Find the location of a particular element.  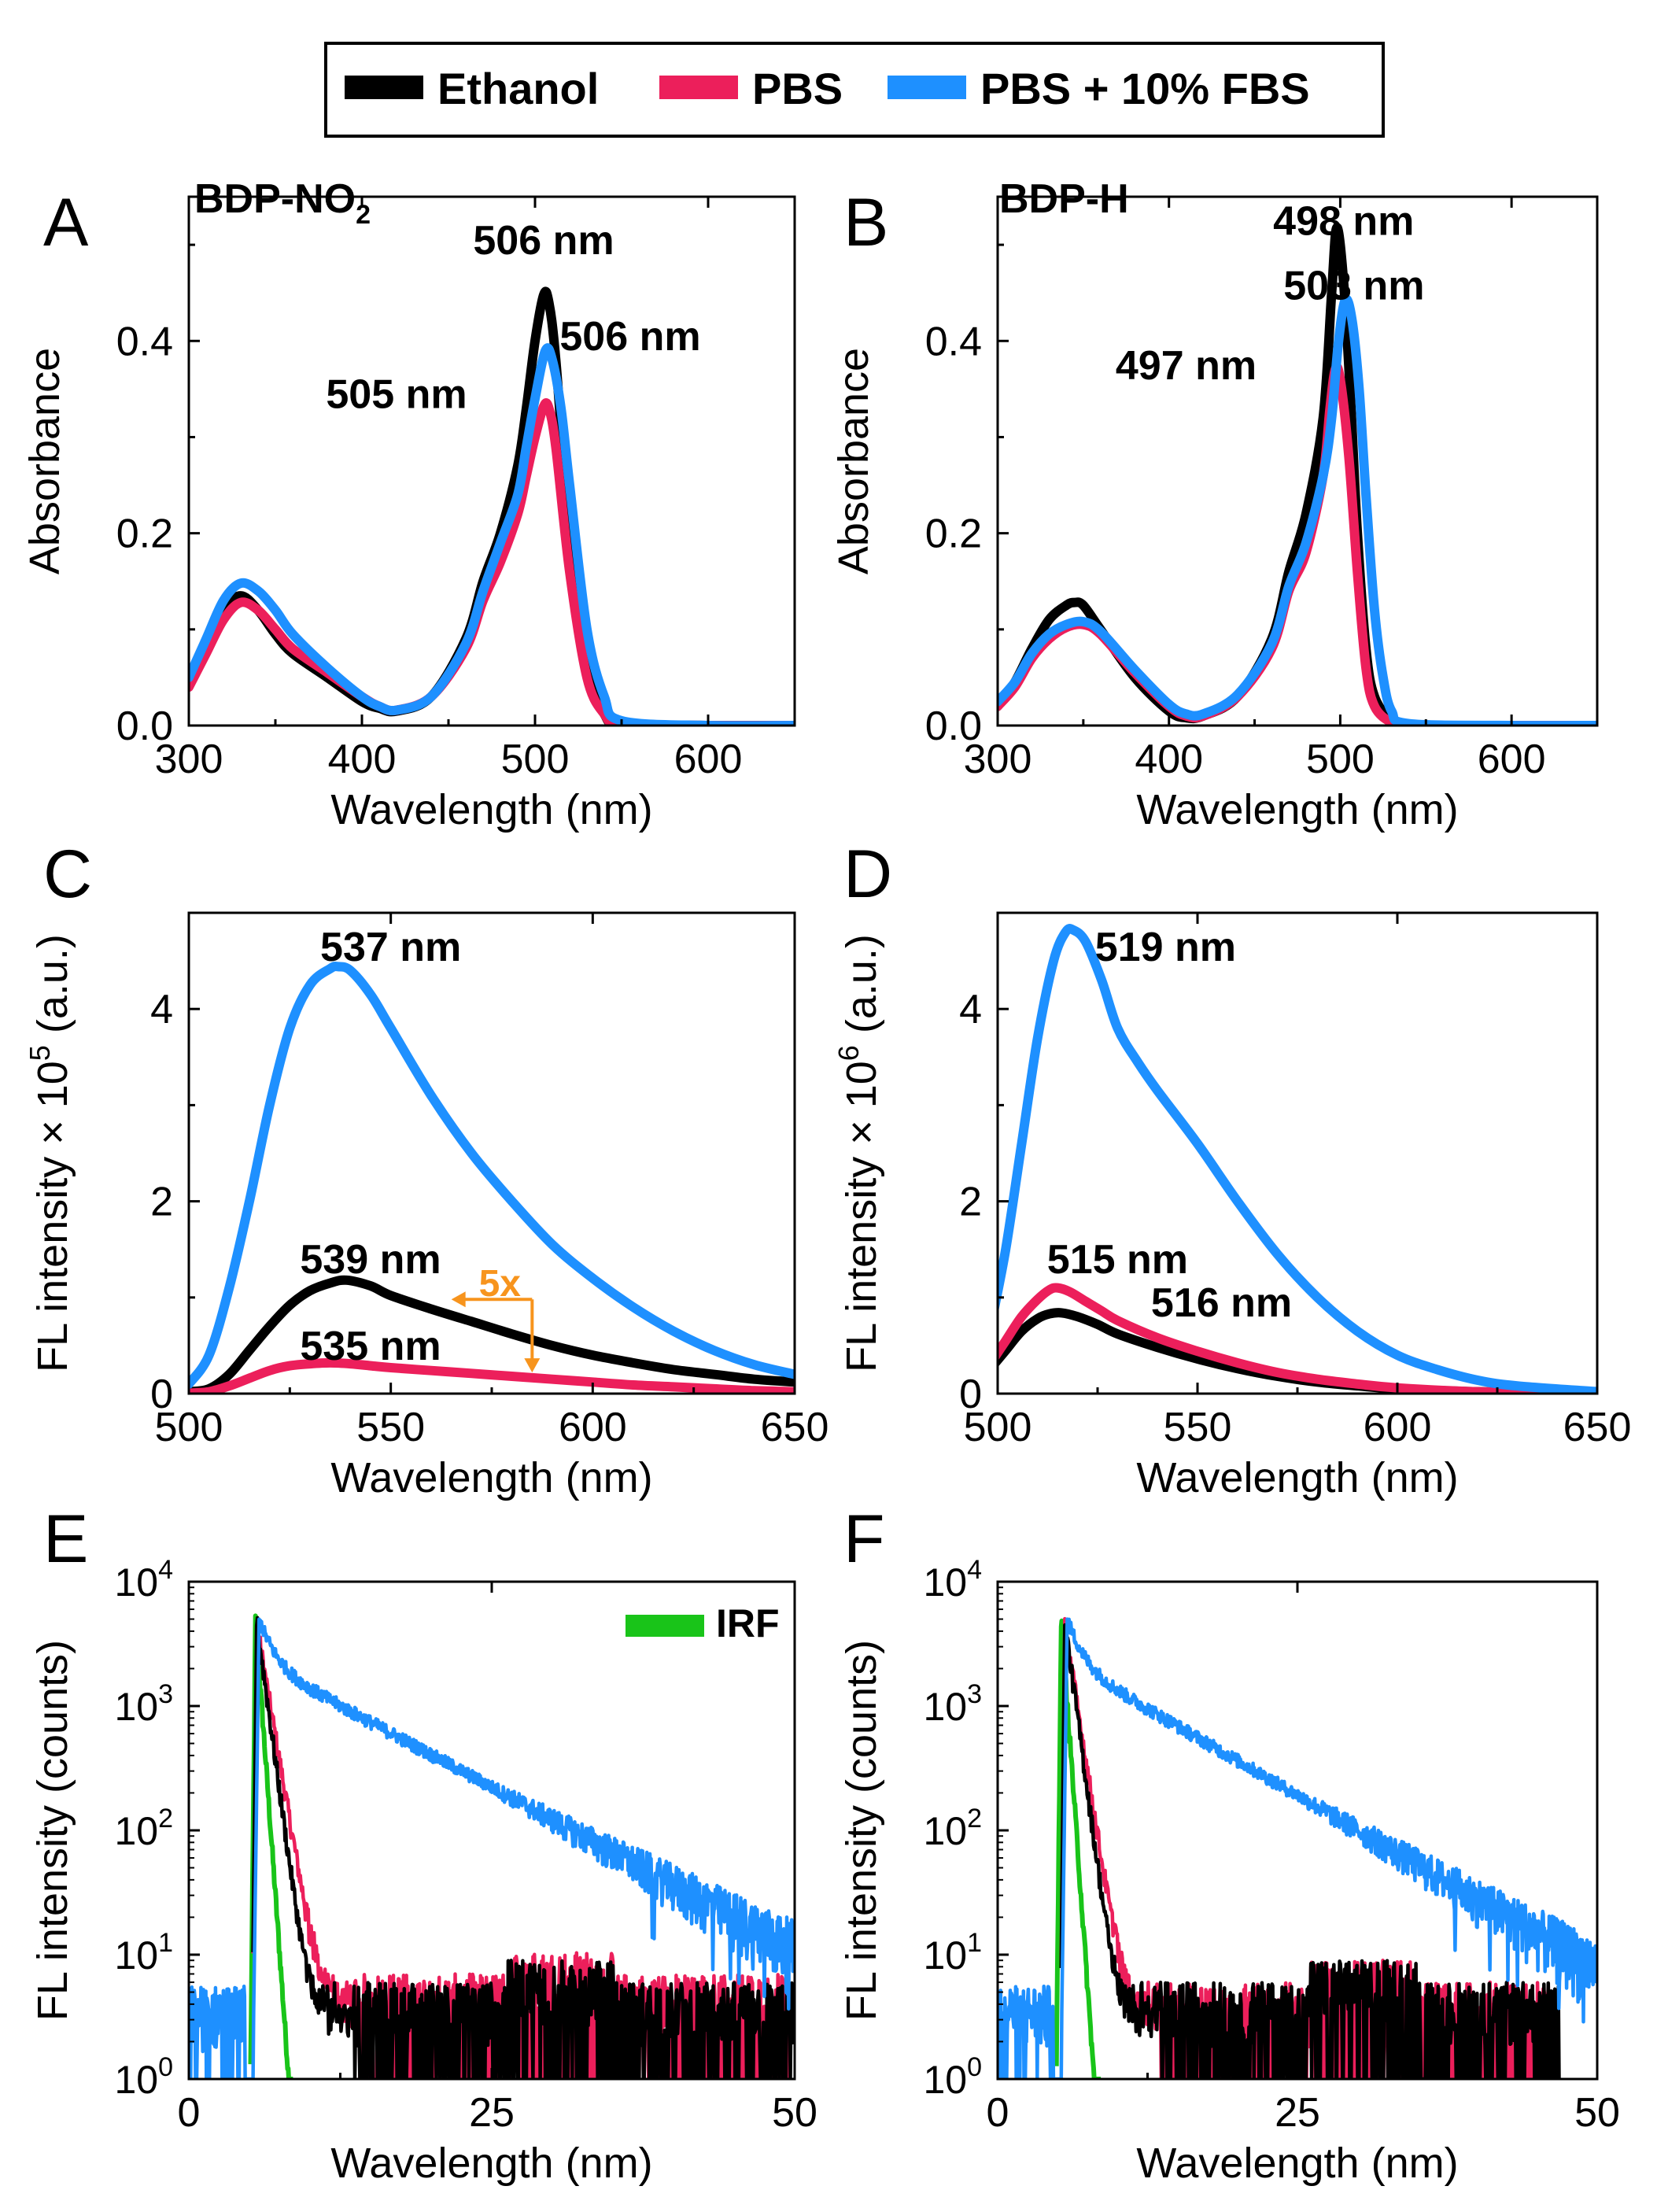

panel-e-y-tick-label: 10⁴ is located at coordinates (143, 1580).